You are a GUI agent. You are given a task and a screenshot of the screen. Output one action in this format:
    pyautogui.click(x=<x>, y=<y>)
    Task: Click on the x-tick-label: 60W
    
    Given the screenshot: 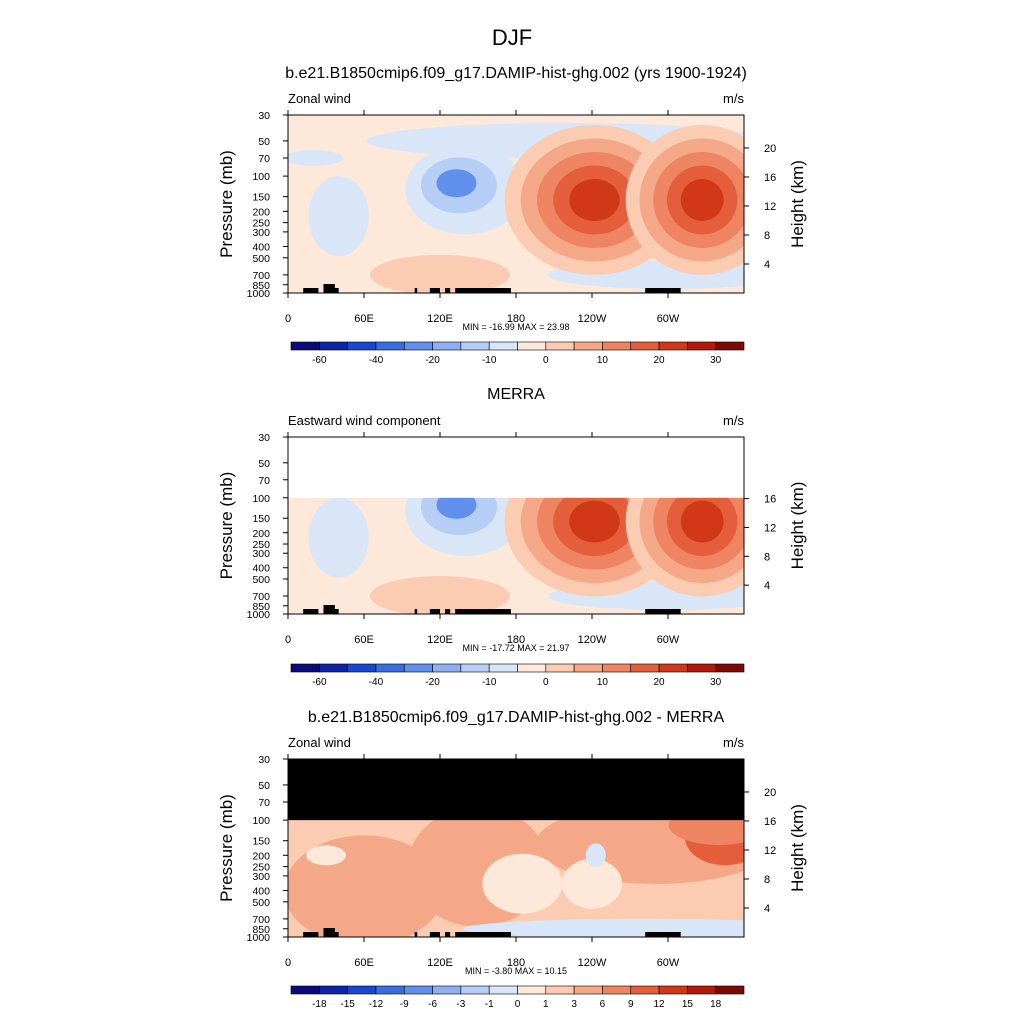 What is the action you would take?
    pyautogui.click(x=668, y=319)
    